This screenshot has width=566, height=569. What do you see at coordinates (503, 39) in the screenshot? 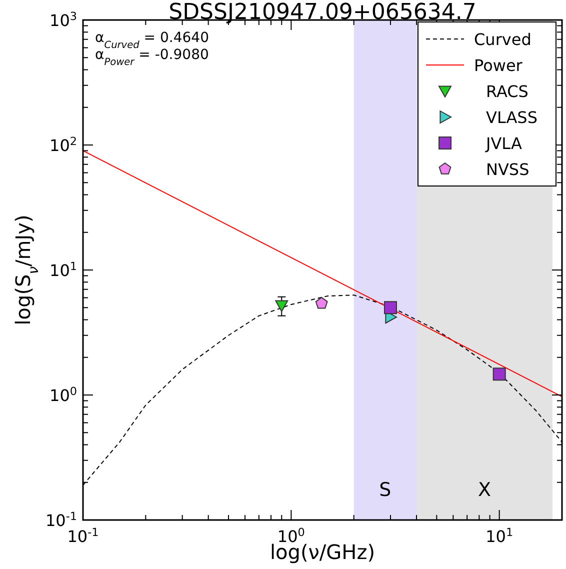
I see `legend-label: Curved` at bounding box center [503, 39].